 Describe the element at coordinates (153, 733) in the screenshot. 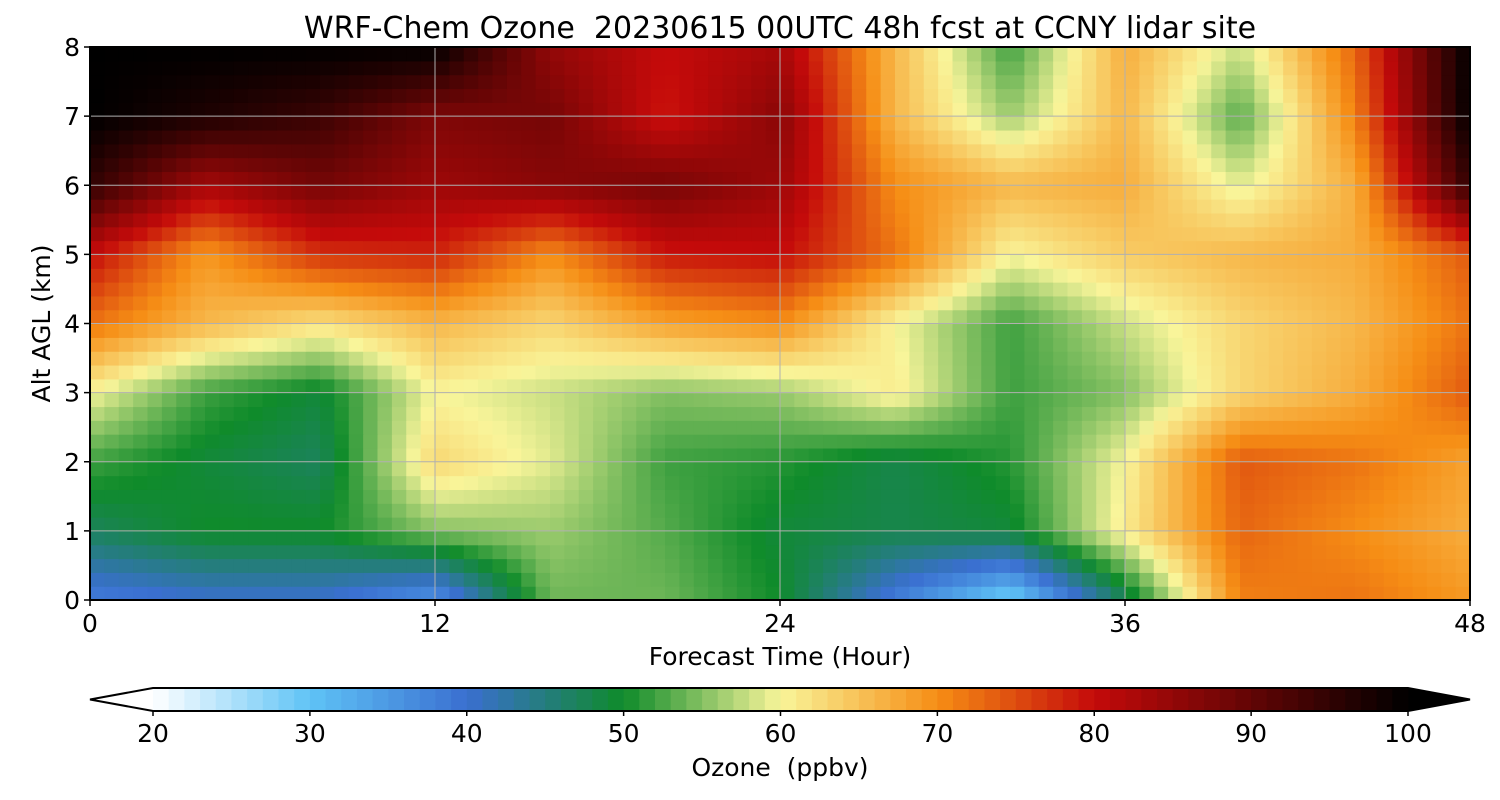

I see `colorbar-tick-label: 20` at that location.